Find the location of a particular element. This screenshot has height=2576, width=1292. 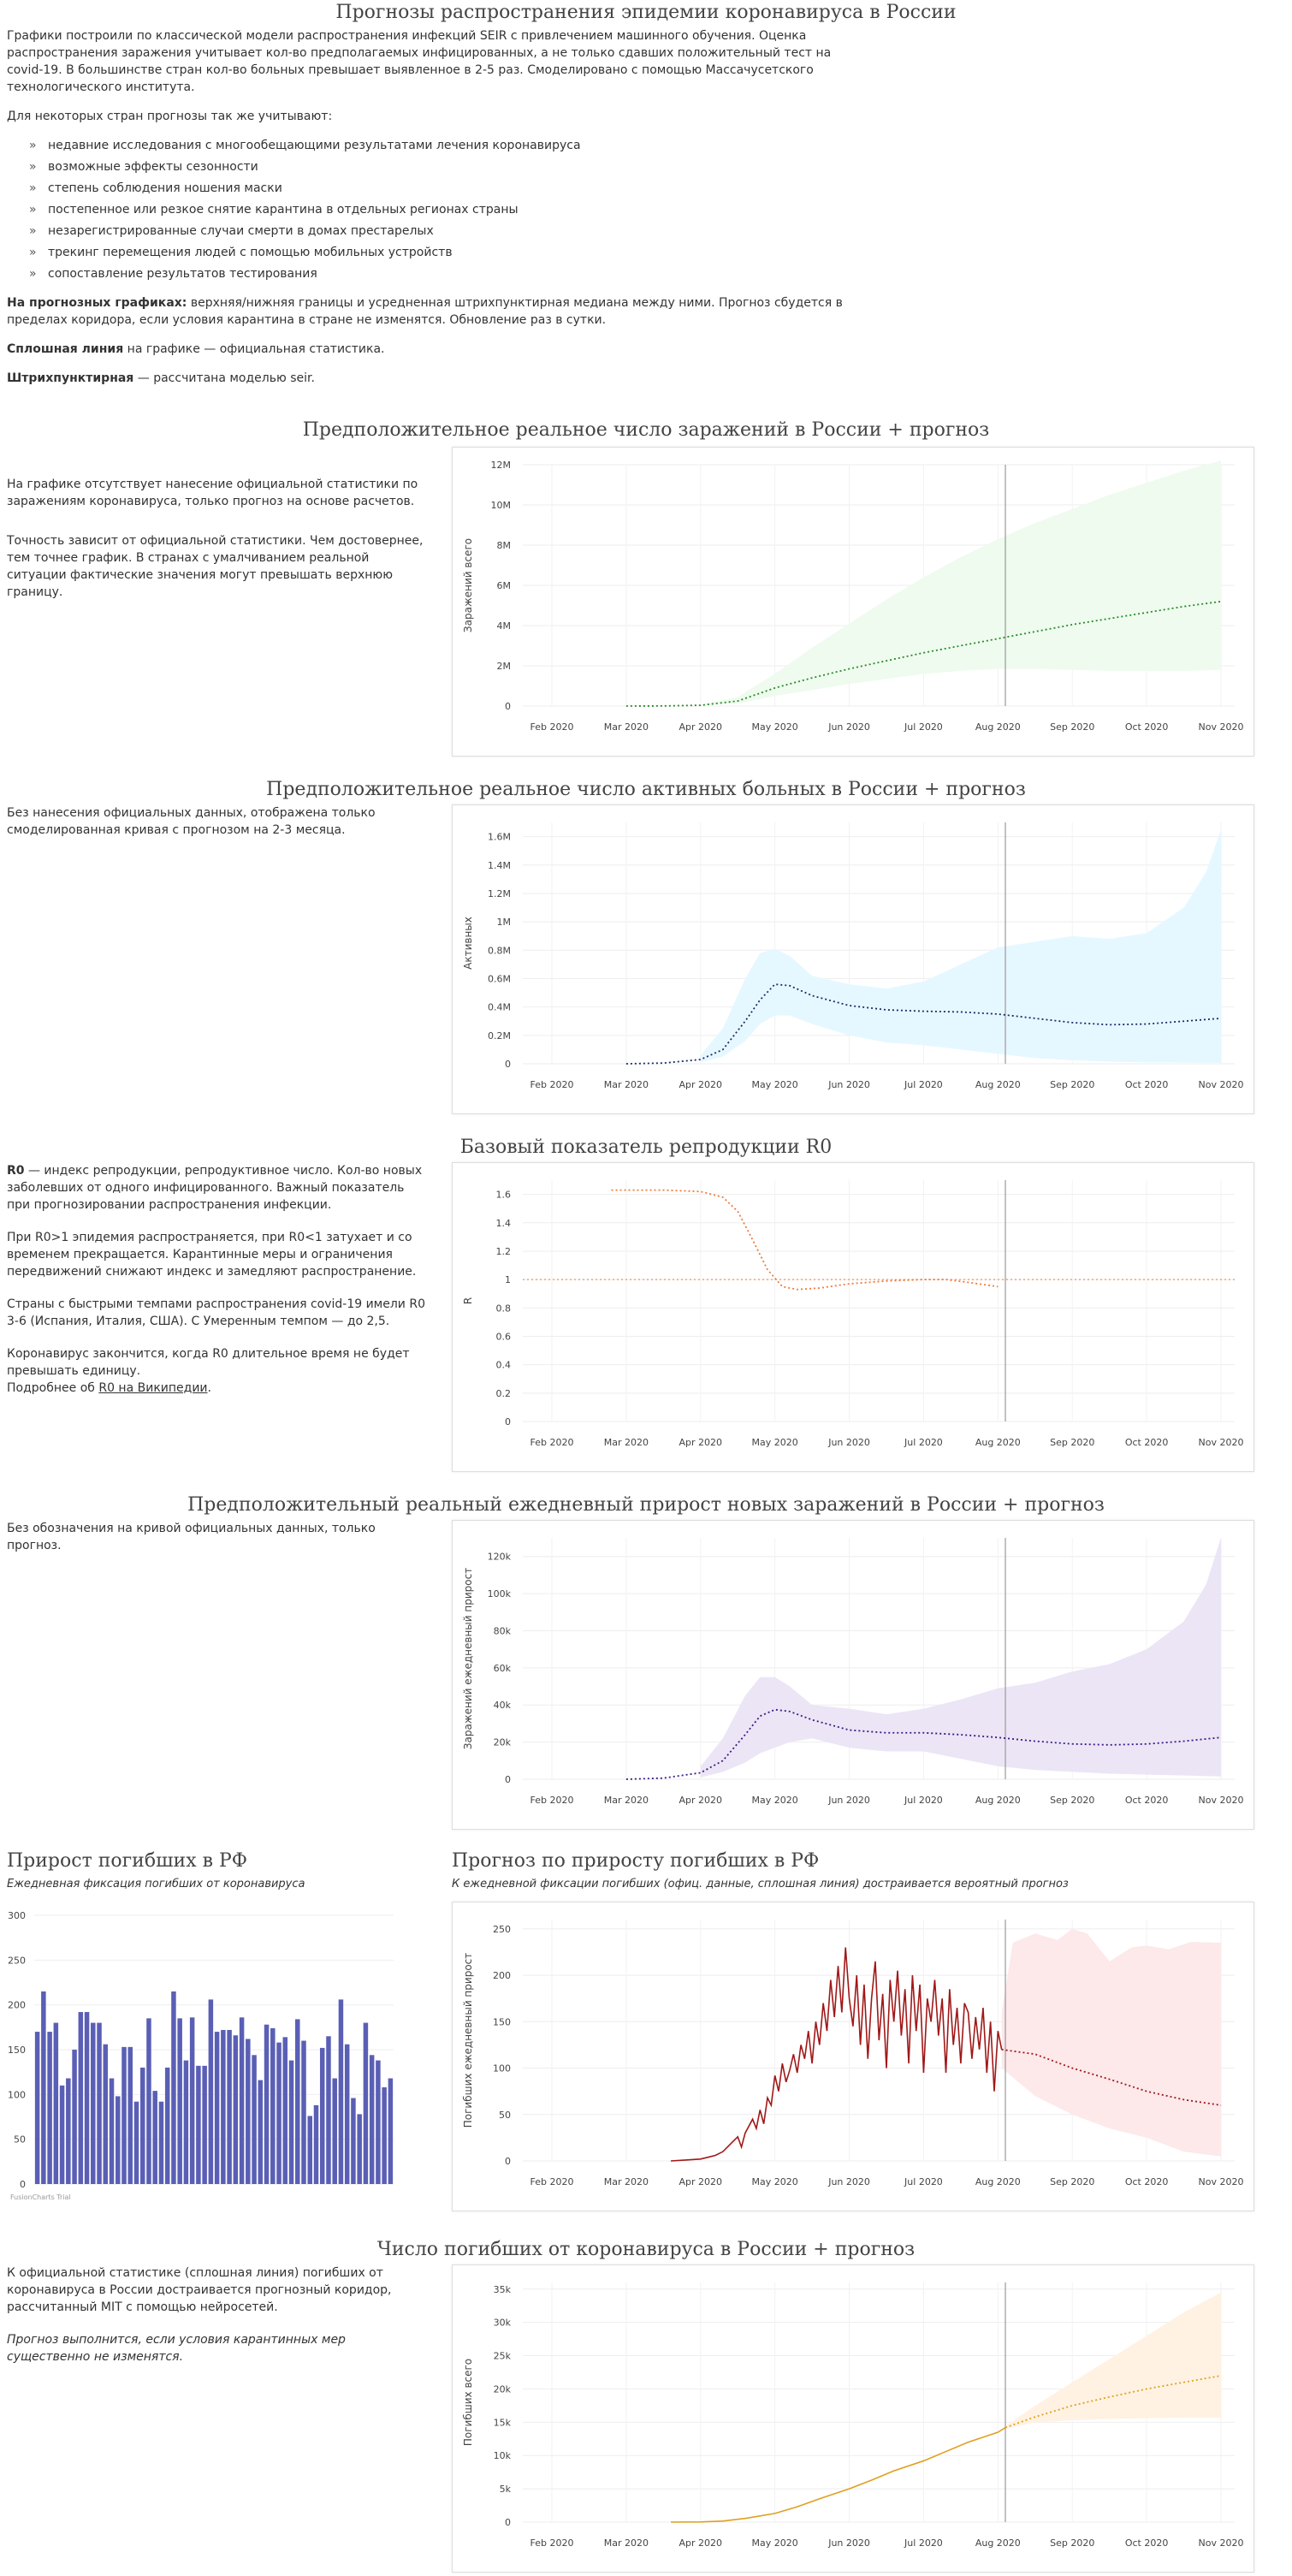

y-tick-label: 1.4M is located at coordinates (499, 865).